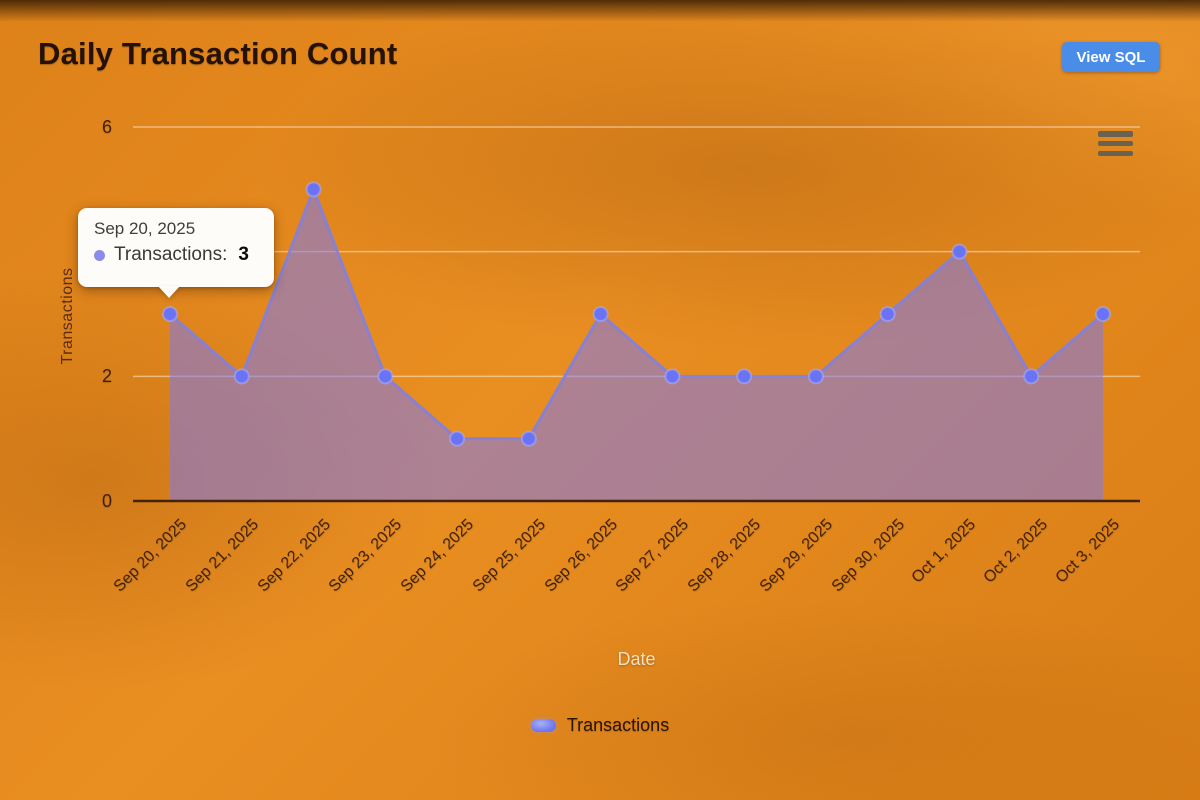 This screenshot has width=1200, height=800. What do you see at coordinates (509, 556) in the screenshot?
I see `x-tick-label: Sep 25, 2025` at bounding box center [509, 556].